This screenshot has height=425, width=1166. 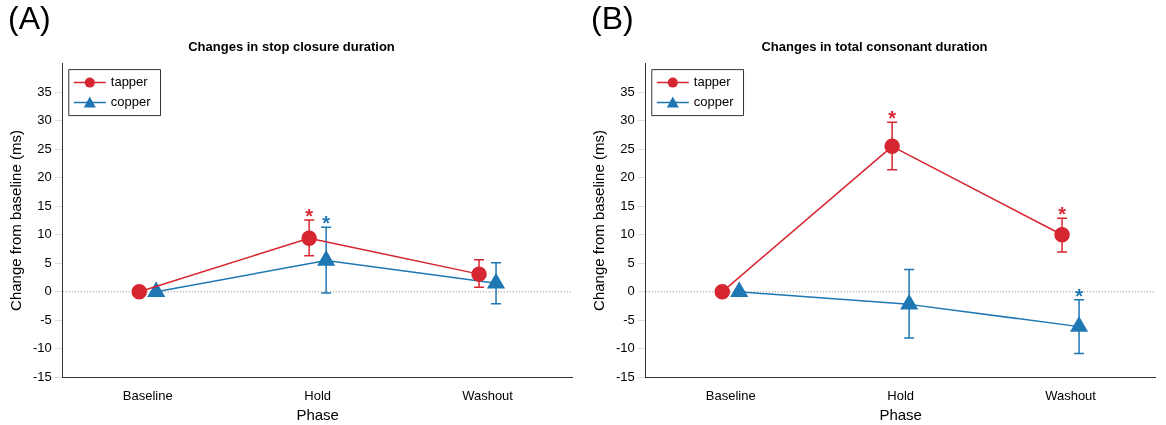 I want to click on chart-title: Changes in total consonant duration, so click(x=874, y=47).